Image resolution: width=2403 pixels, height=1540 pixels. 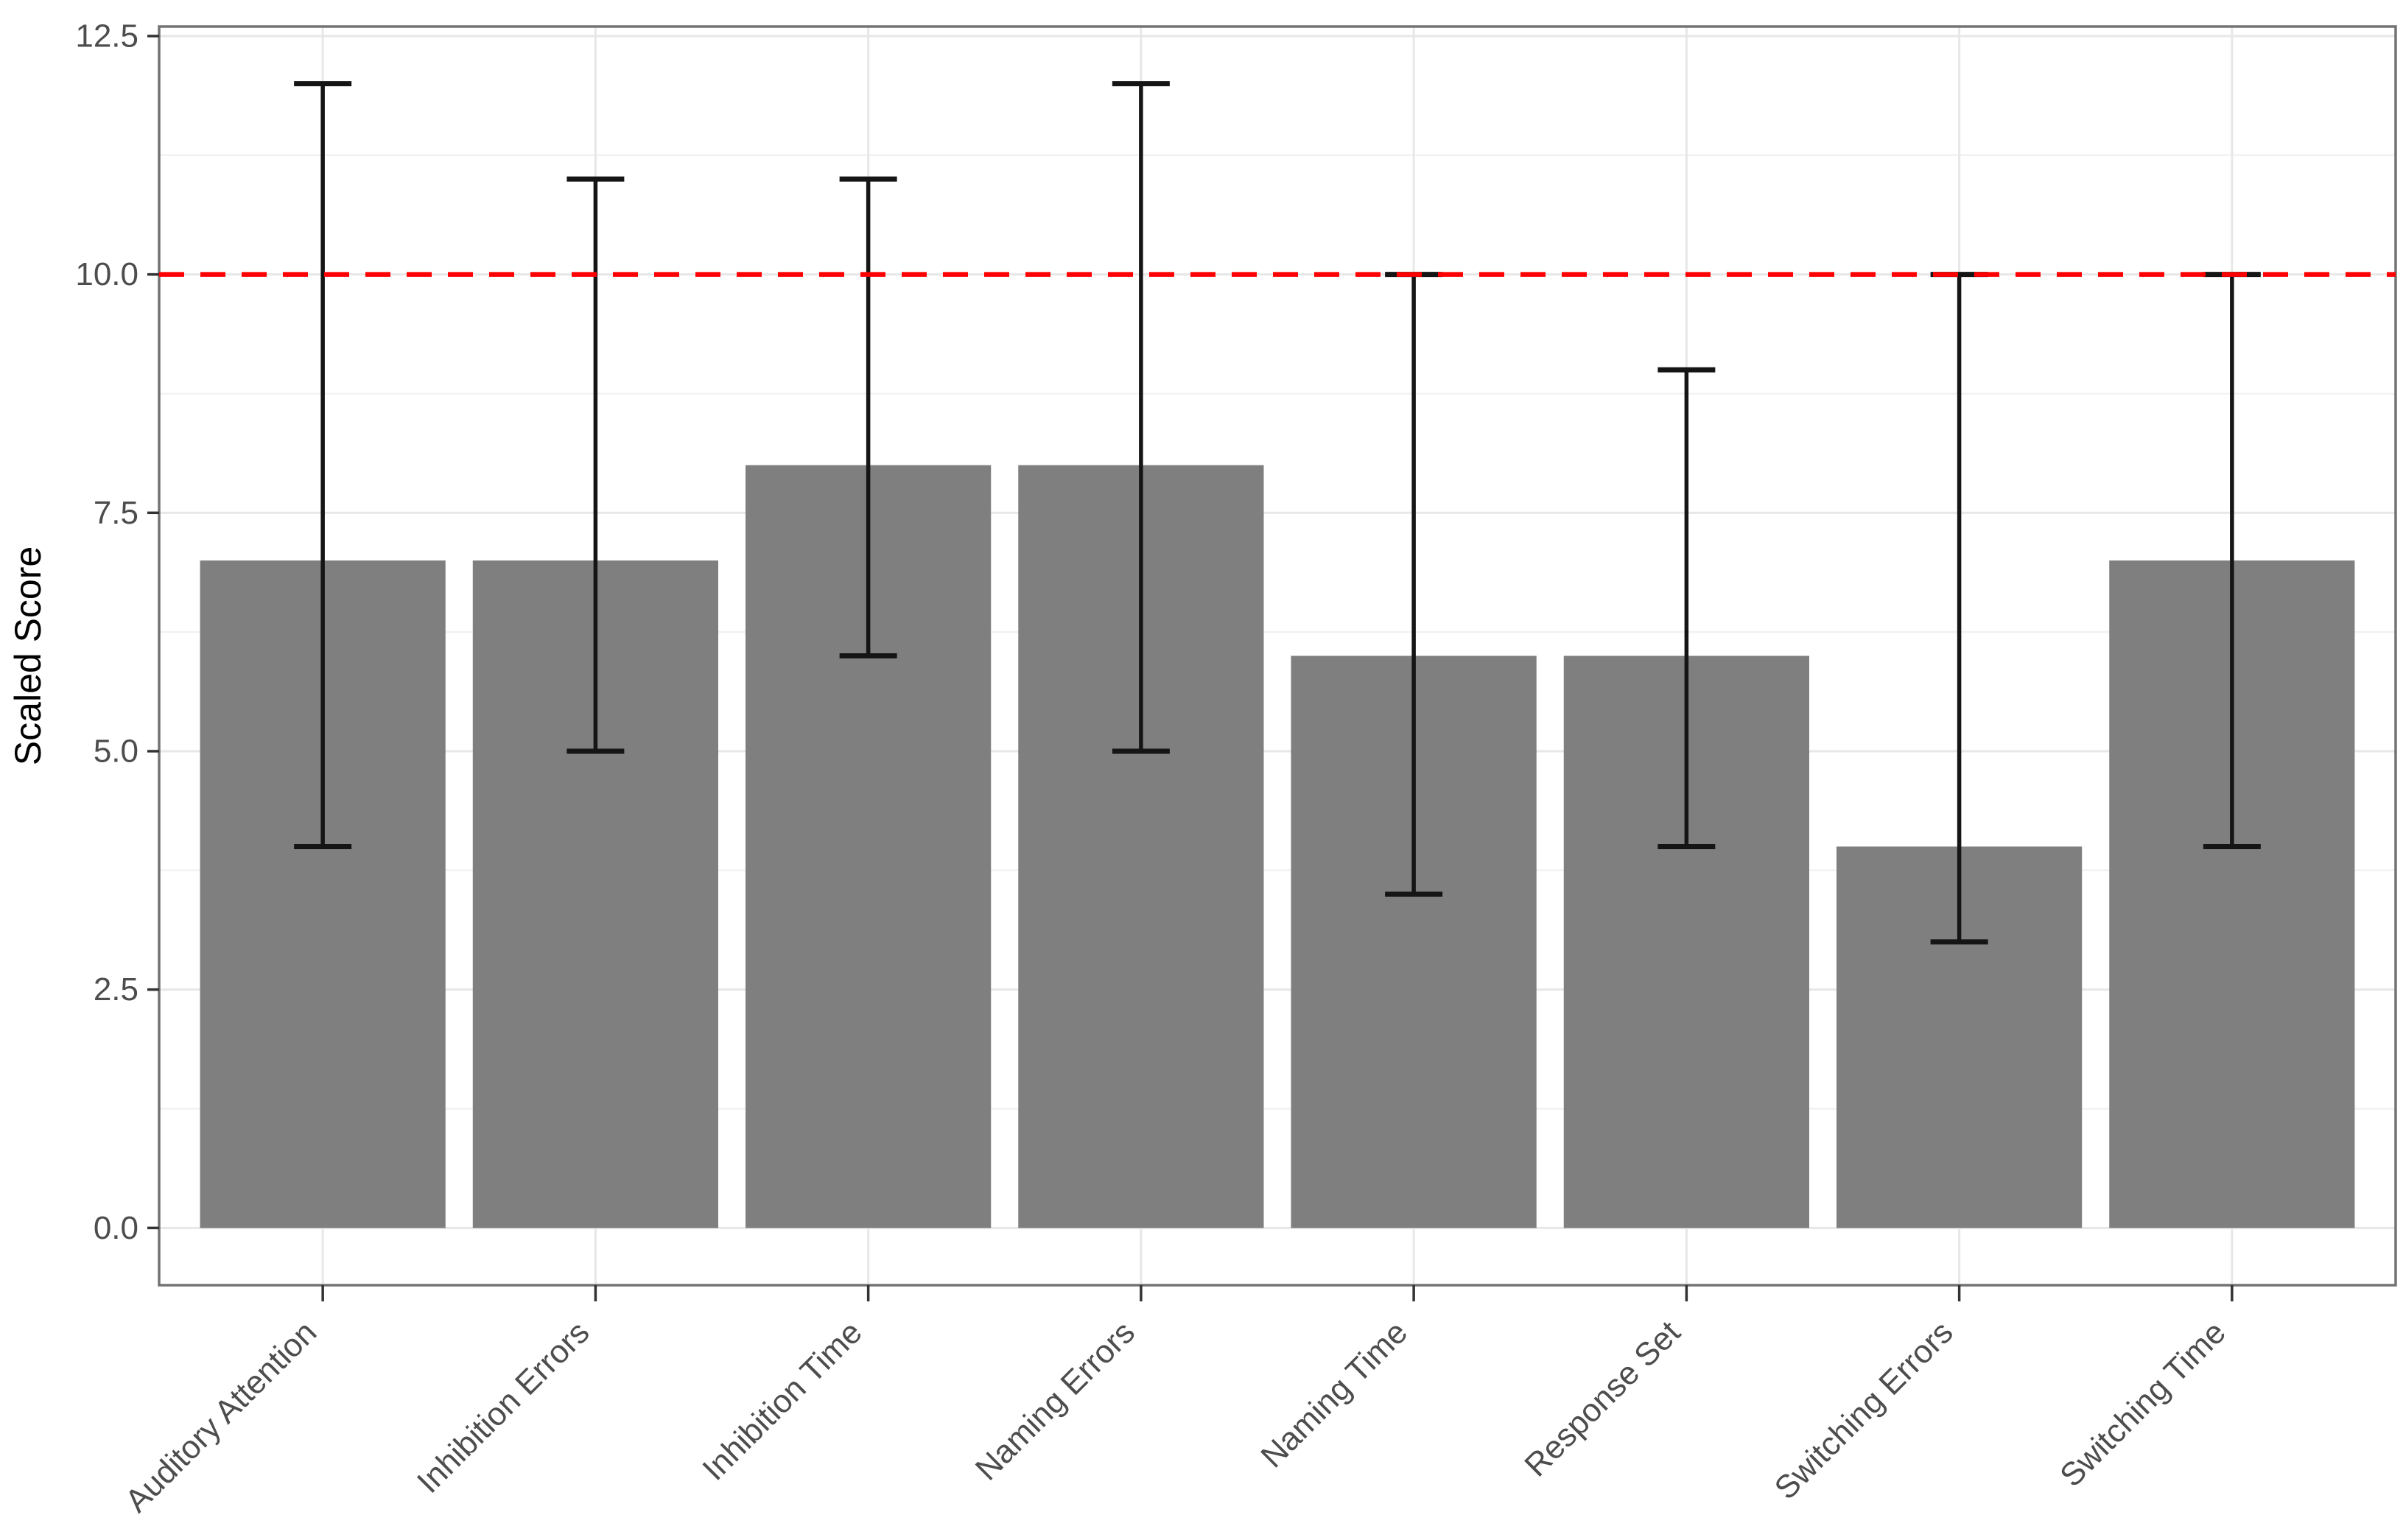 What do you see at coordinates (1686, 608) in the screenshot?
I see `error-bar-response-set` at bounding box center [1686, 608].